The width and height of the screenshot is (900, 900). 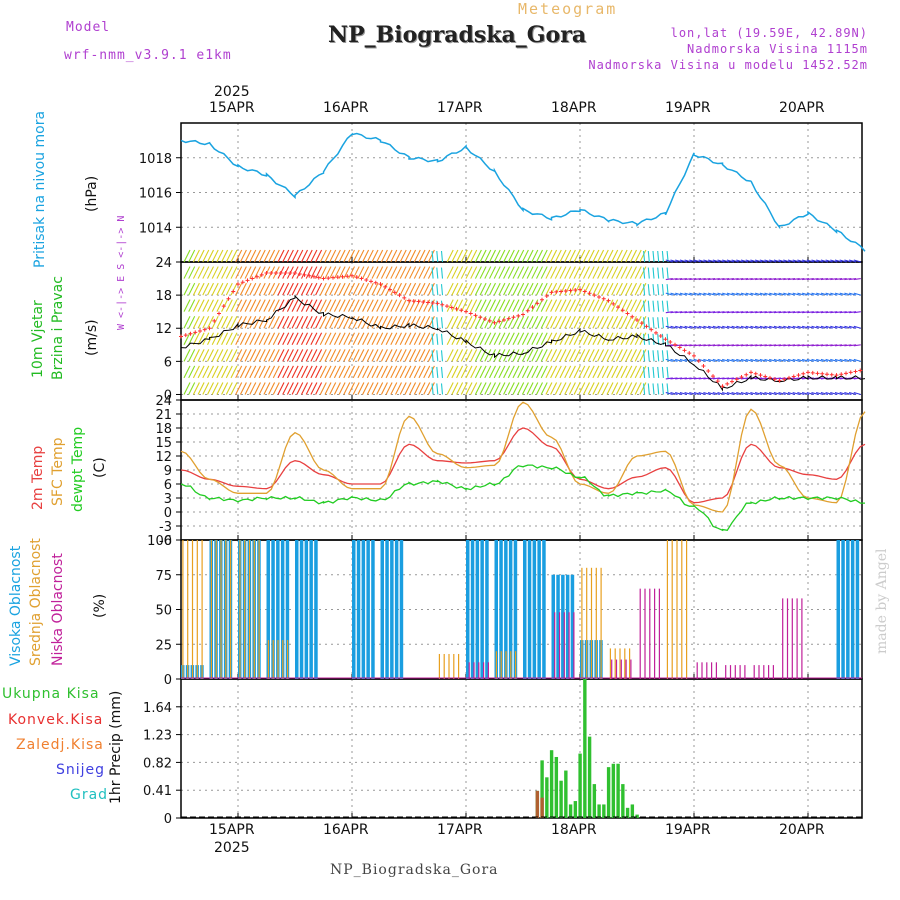 What do you see at coordinates (346, 108) in the screenshot?
I see `date-tick-label: 16APR` at bounding box center [346, 108].